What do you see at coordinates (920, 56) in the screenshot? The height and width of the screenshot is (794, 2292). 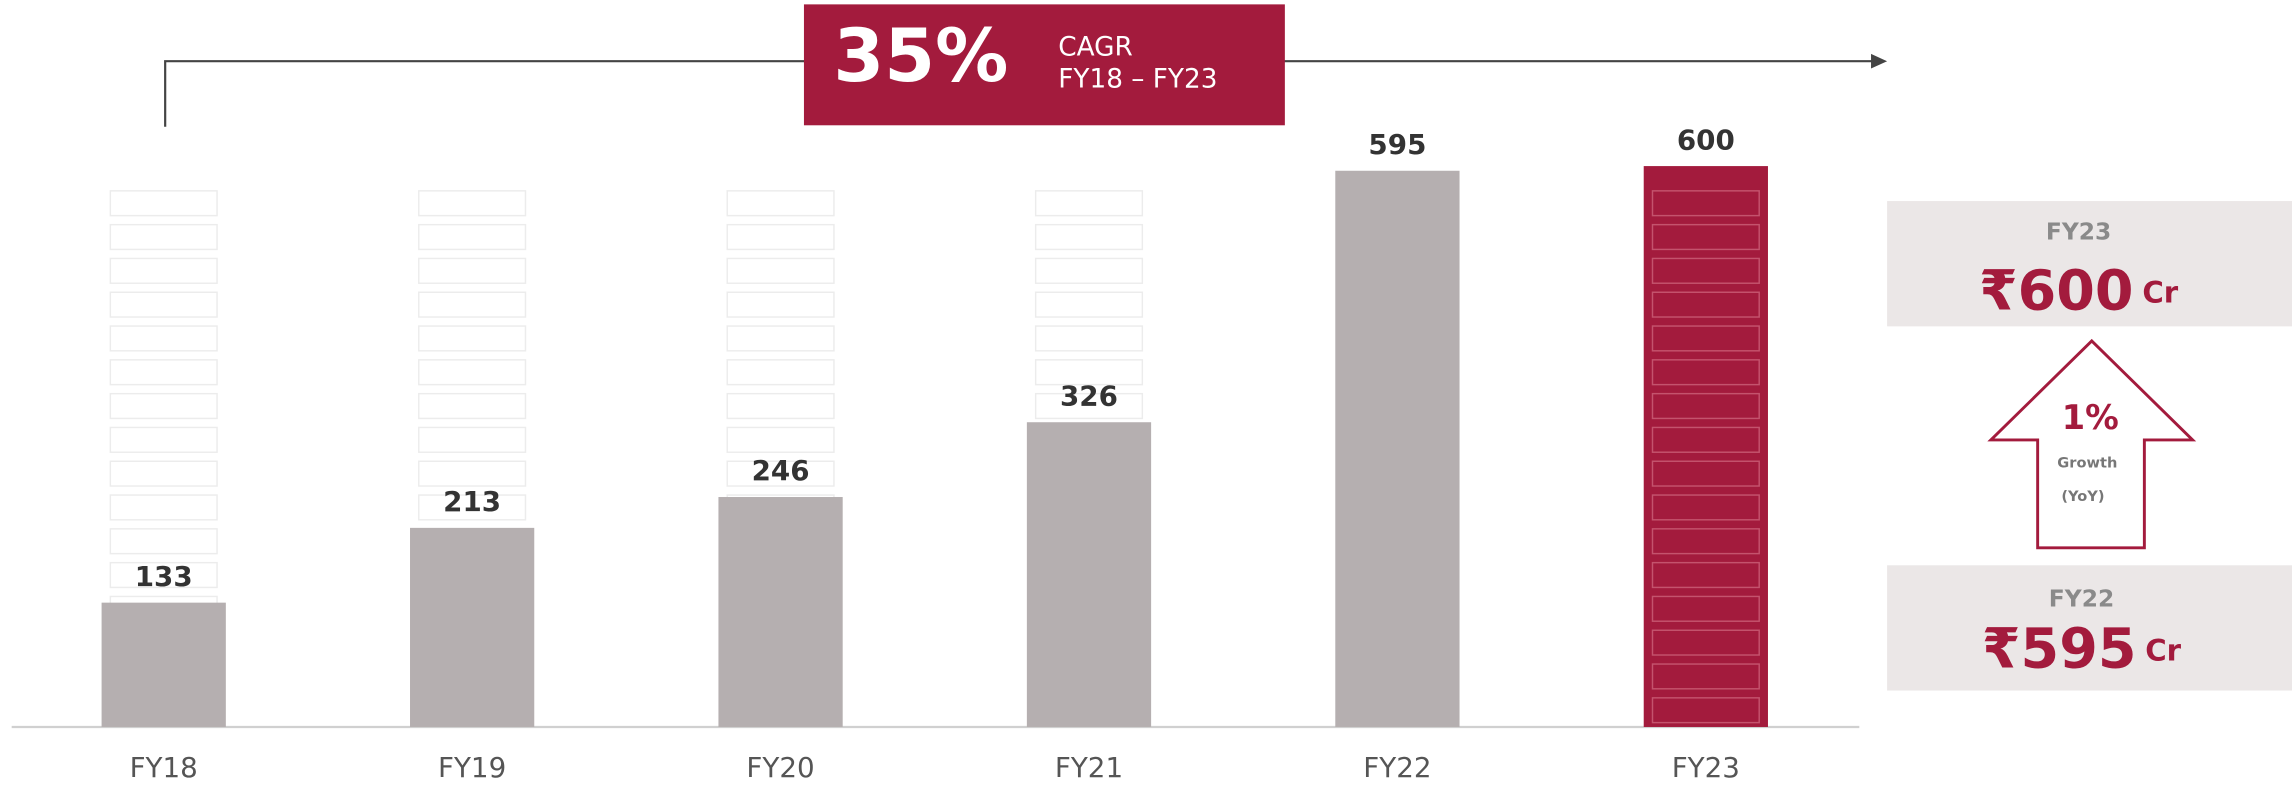 I see `cagr-value: 35%` at bounding box center [920, 56].